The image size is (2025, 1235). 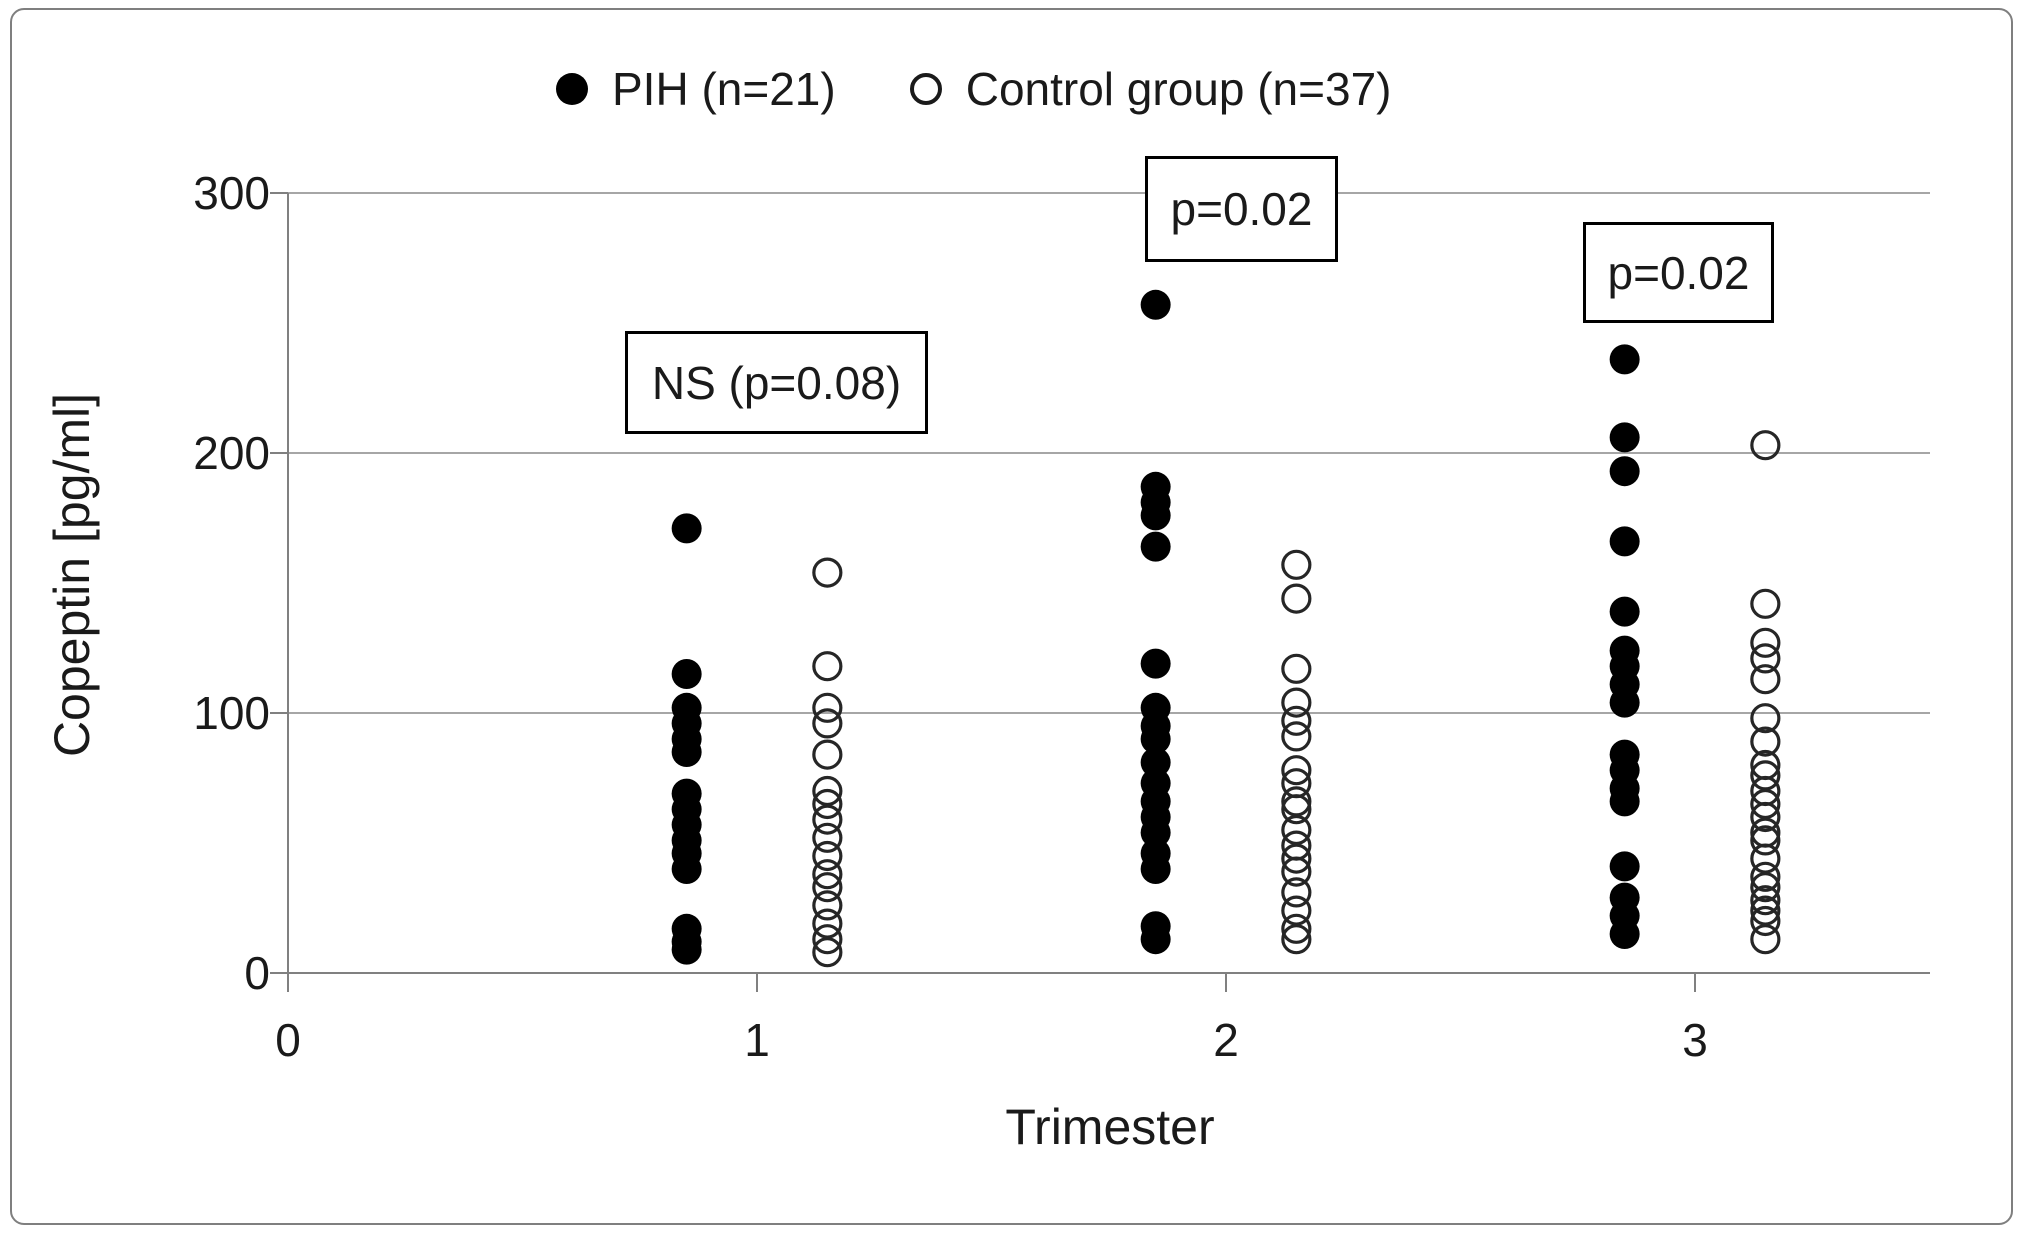 I want to click on x-axis-title: Trimester, so click(x=1110, y=1127).